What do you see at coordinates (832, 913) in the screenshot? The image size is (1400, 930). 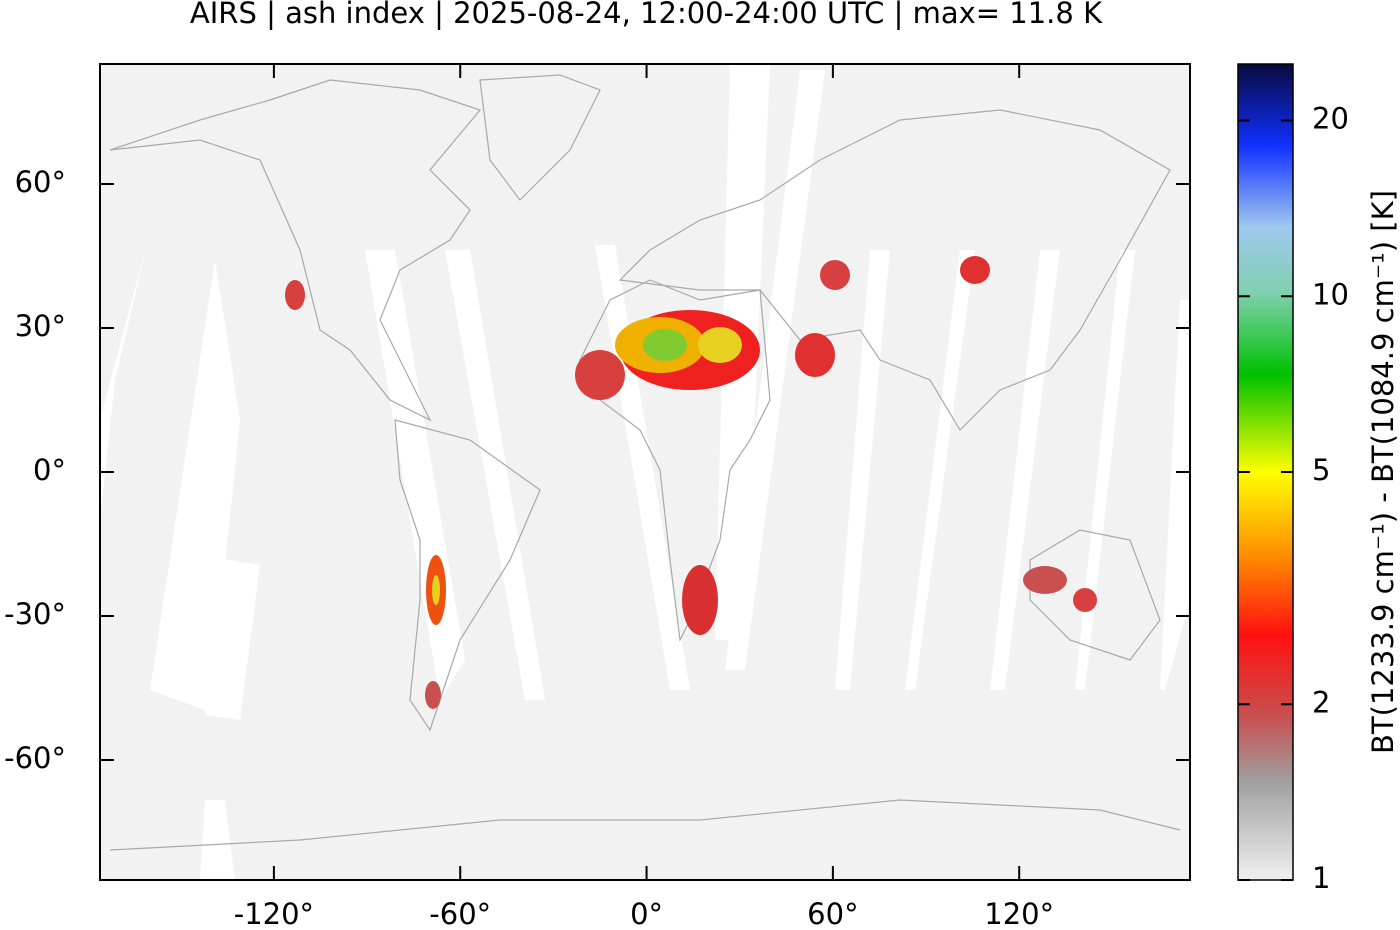 I see `x-tick-label: 60°` at bounding box center [832, 913].